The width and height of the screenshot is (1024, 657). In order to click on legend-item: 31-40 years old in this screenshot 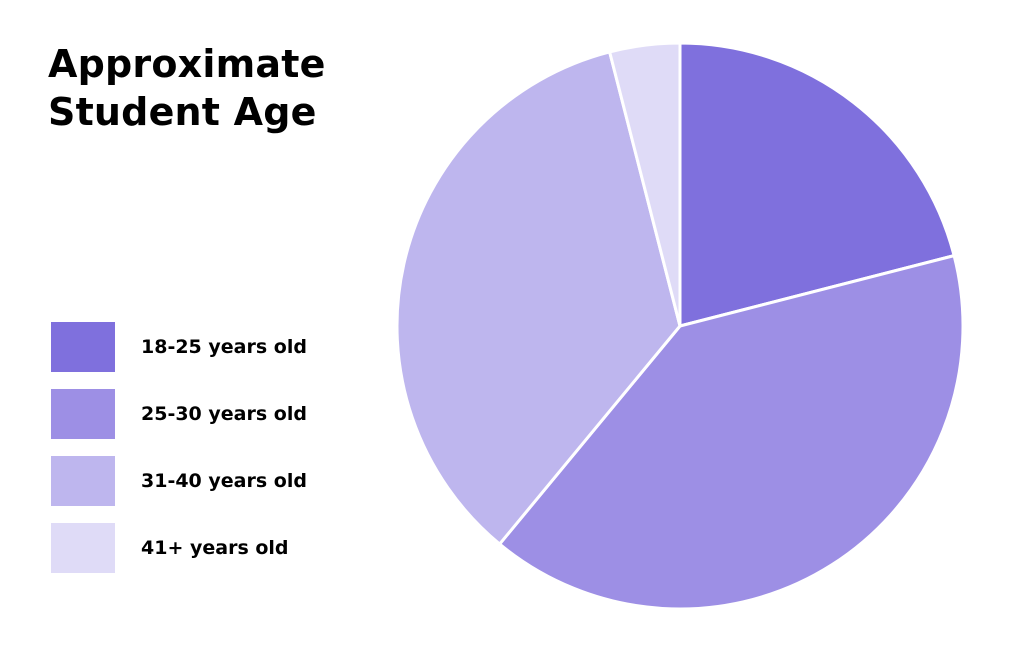, I will do `click(179, 481)`.